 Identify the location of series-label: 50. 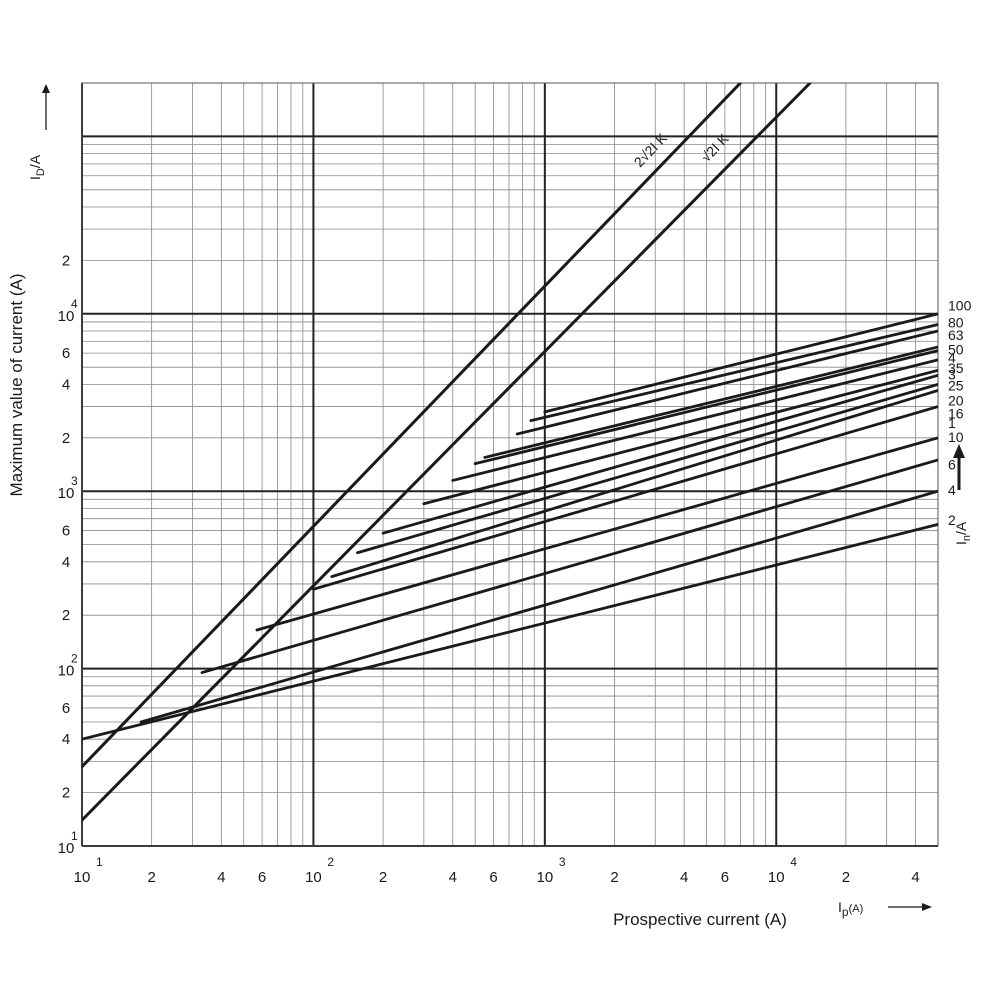
(956, 350).